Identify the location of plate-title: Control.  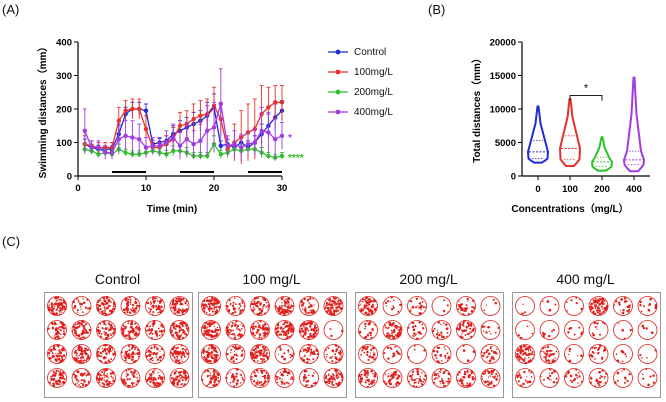
(117, 279).